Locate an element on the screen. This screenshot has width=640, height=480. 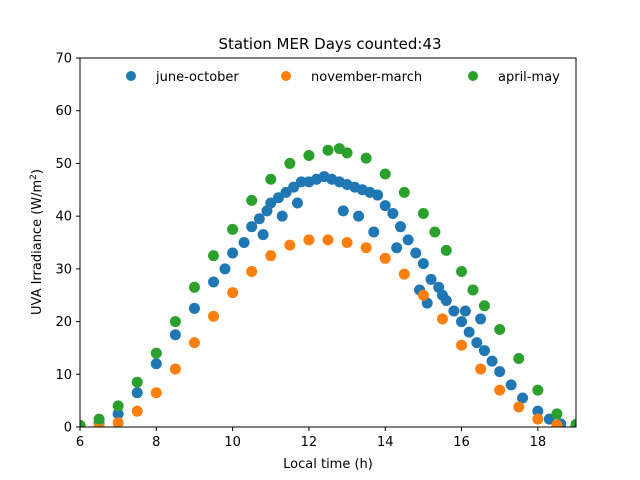
y-axis-label-main: UVA Irradiance (W/m is located at coordinates (37, 247).